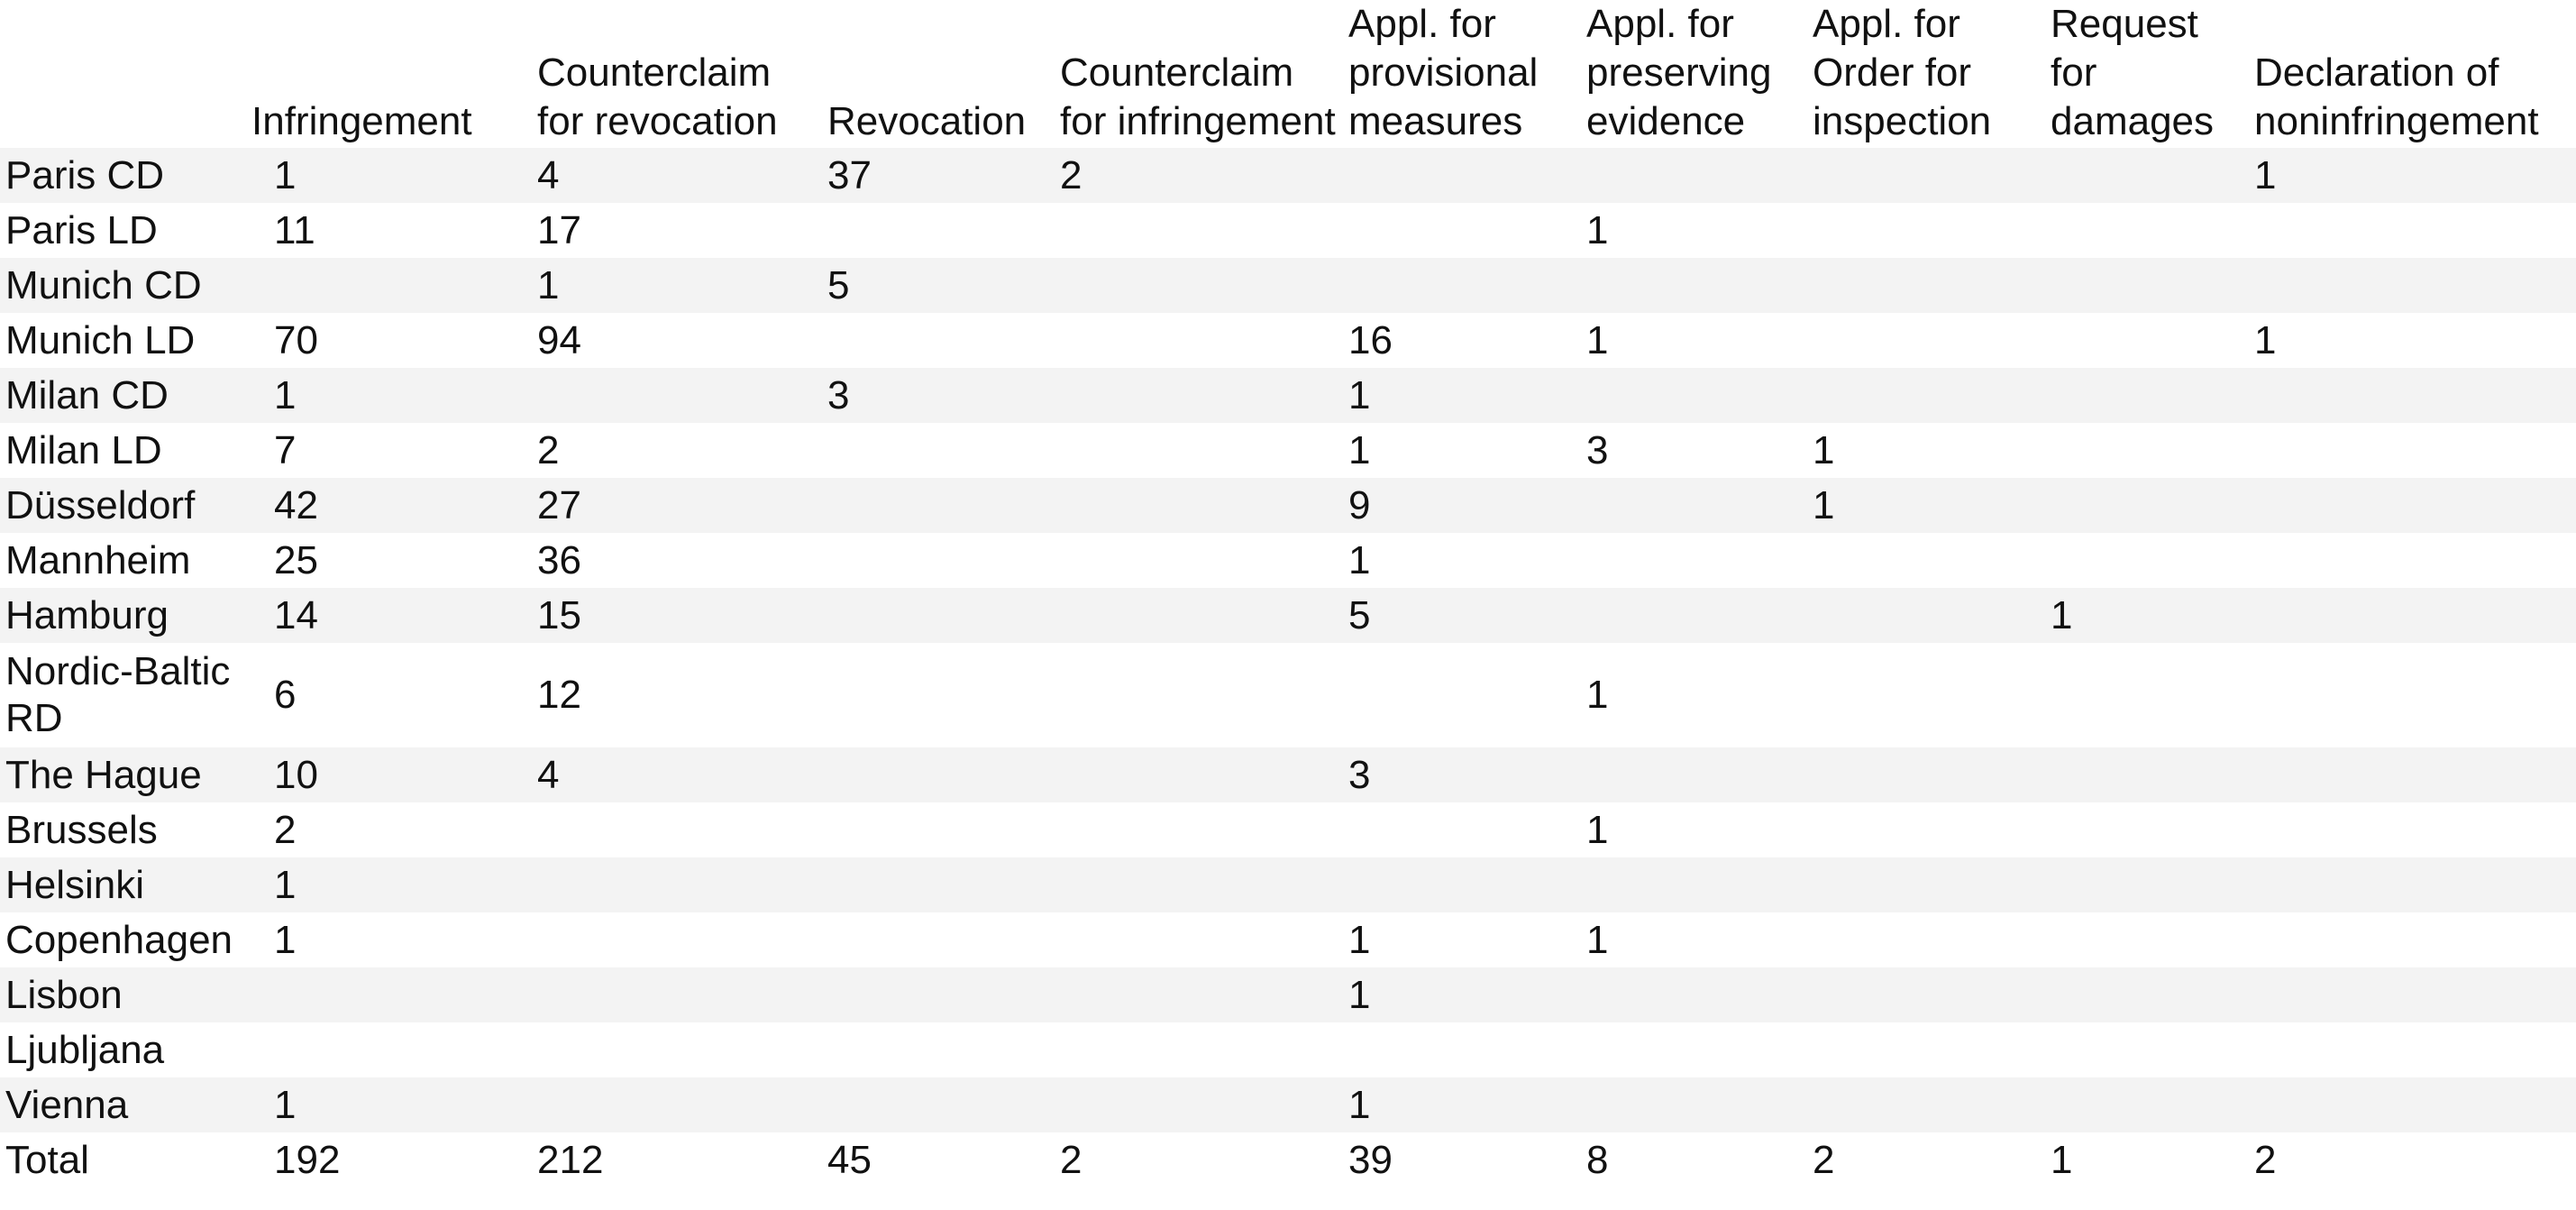 The height and width of the screenshot is (1210, 2576). Describe the element at coordinates (682, 1160) in the screenshot. I see `table-cell: 212` at that location.